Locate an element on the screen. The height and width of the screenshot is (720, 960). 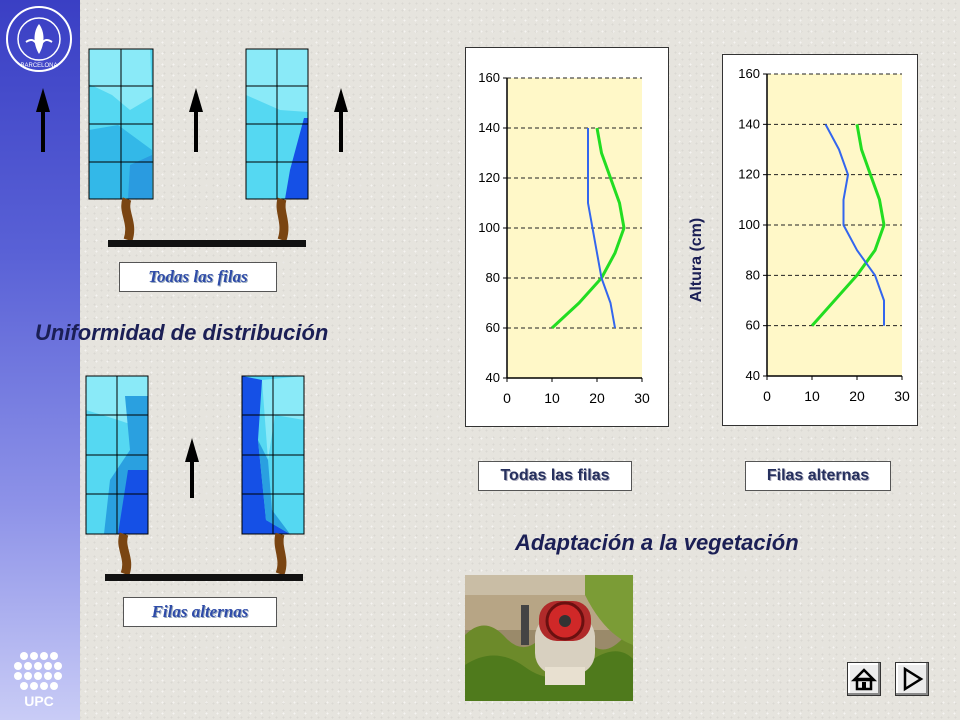
sprayer-photo is located at coordinates (549, 638).